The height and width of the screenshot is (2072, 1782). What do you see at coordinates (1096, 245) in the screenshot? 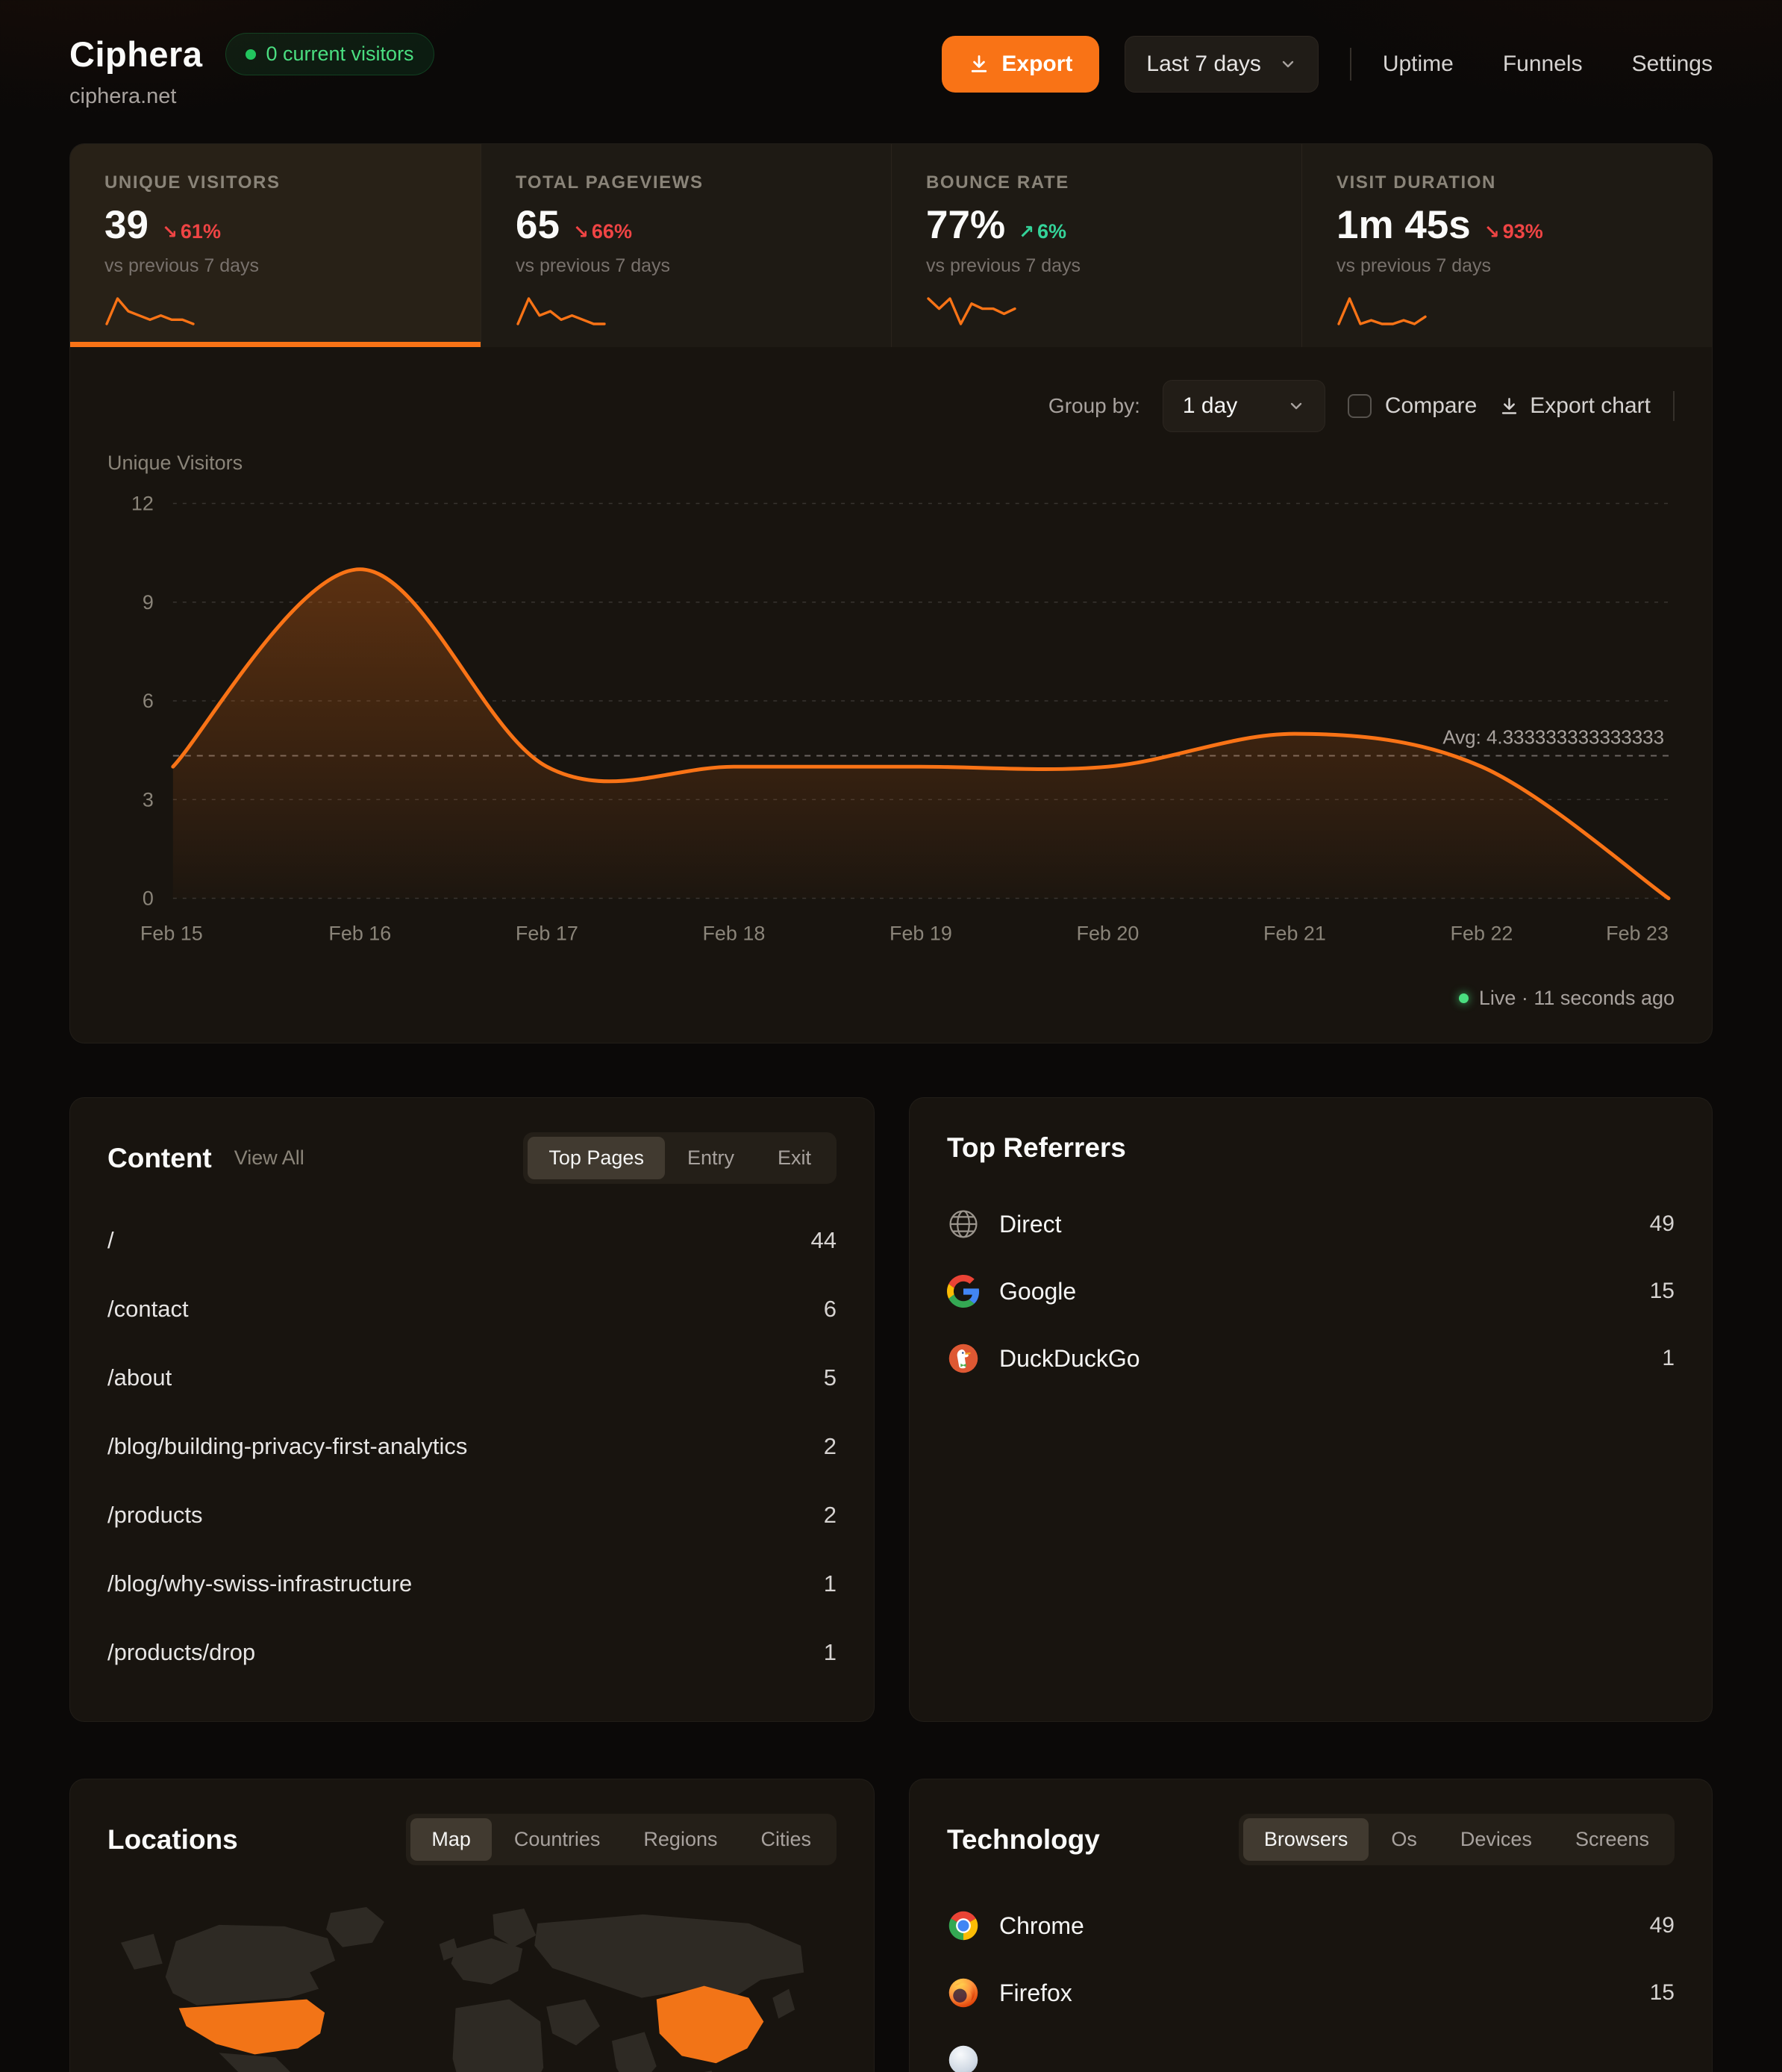
I see `stat-card-bounce-rate: BOUNCE RATE 77% ↗ 6% vs previous 7 days` at bounding box center [1096, 245].